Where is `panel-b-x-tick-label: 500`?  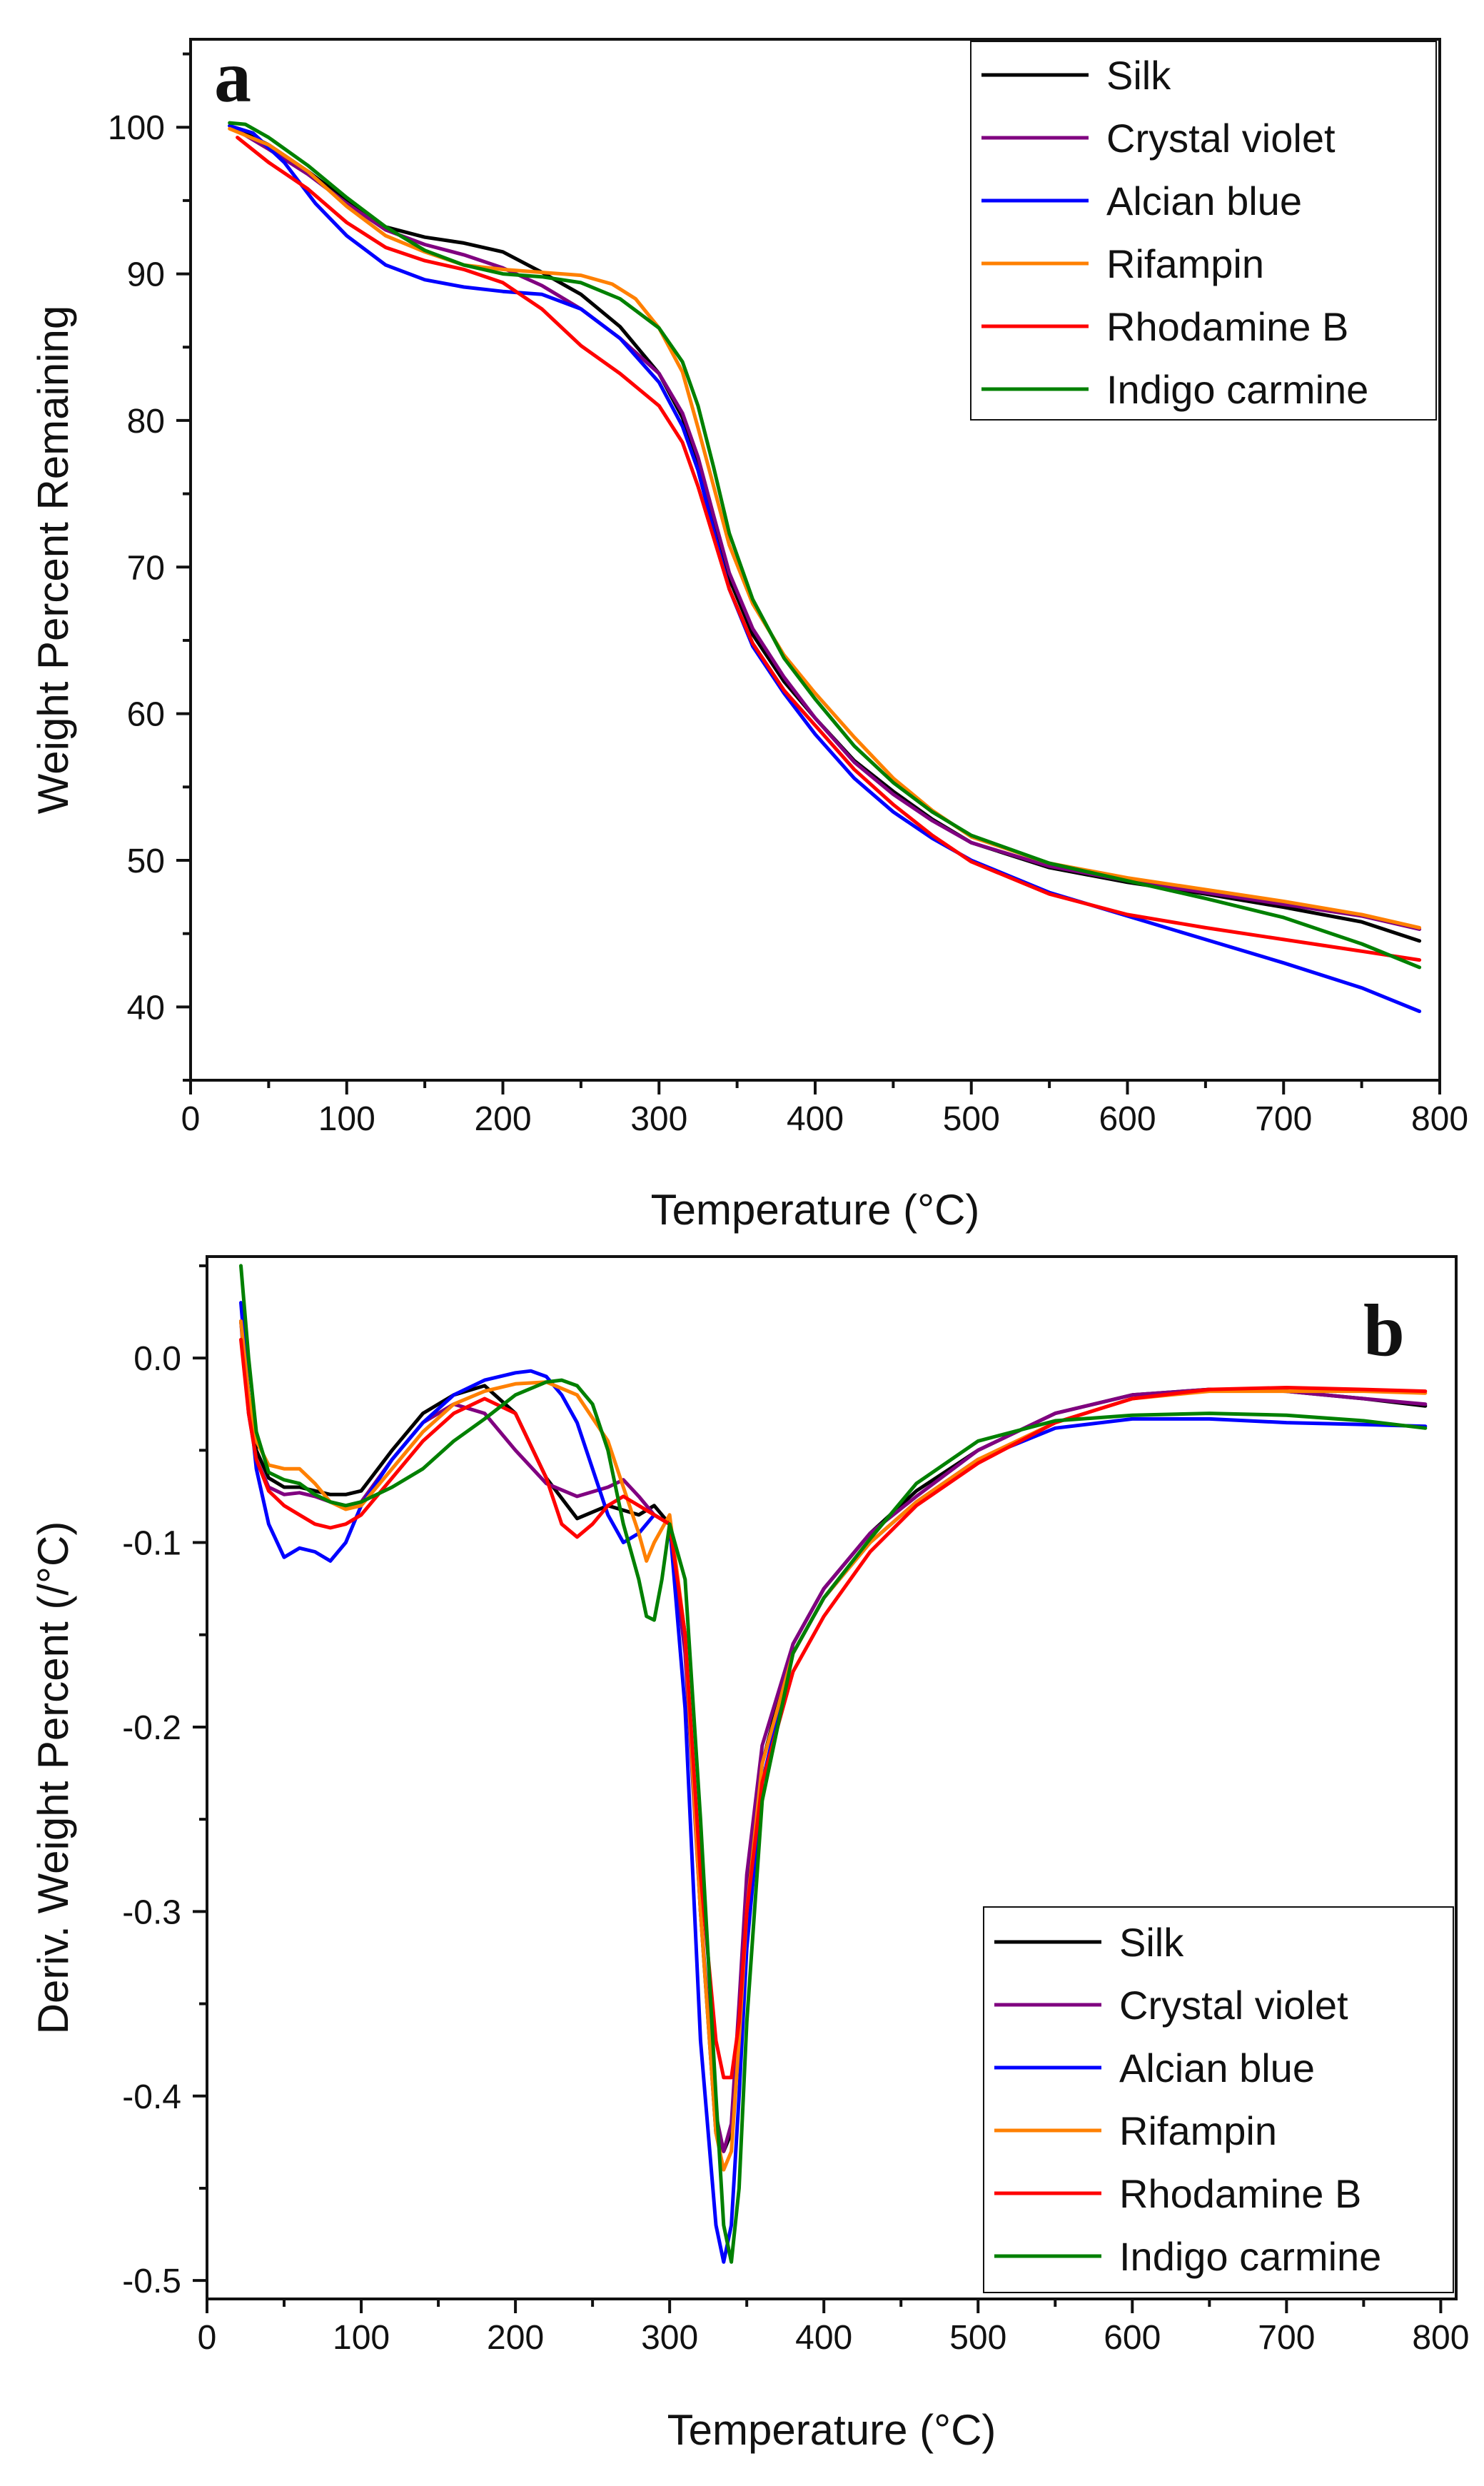 panel-b-x-tick-label: 500 is located at coordinates (977, 2338).